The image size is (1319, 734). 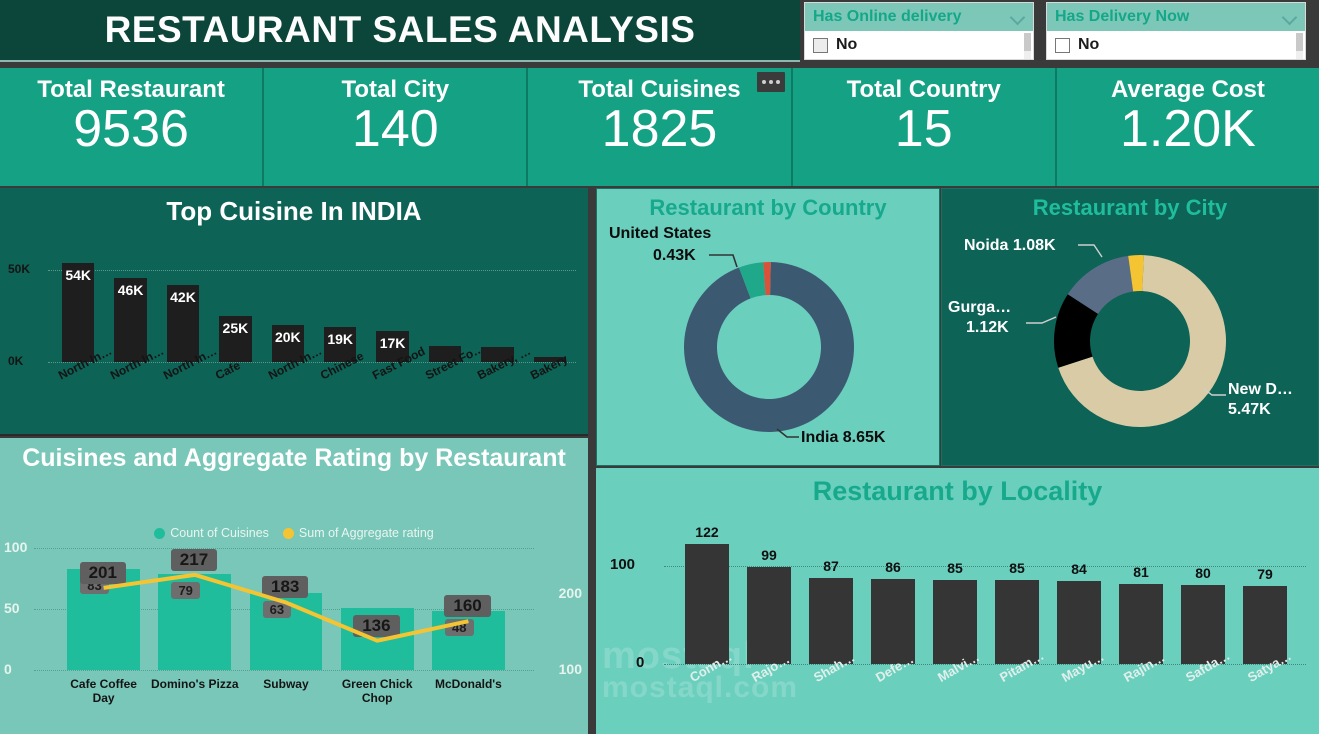 I want to click on kpi-label: Total Restaurant, so click(x=131, y=89).